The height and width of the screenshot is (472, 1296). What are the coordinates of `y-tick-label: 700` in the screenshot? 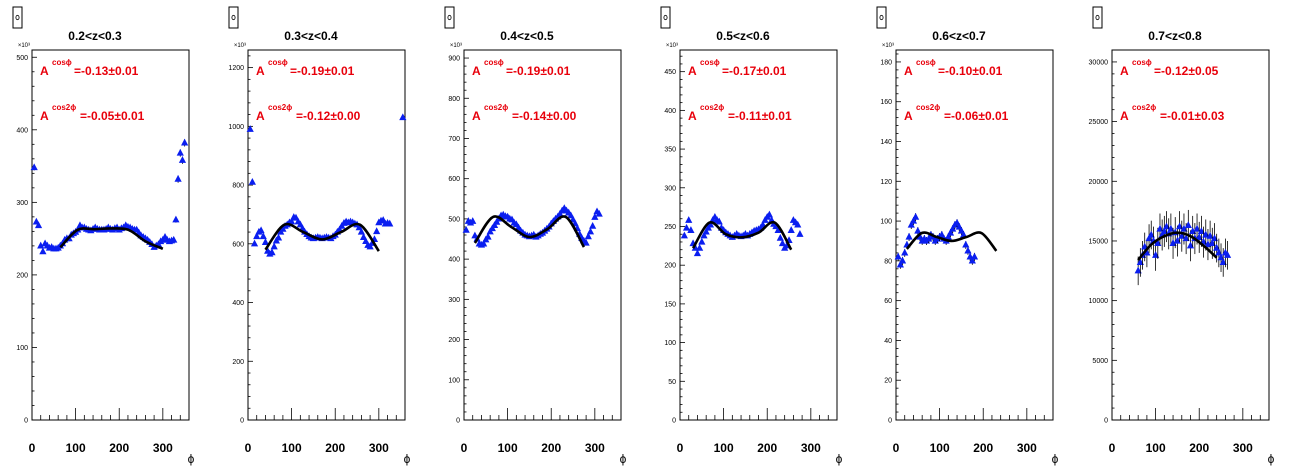 It's located at (454, 139).